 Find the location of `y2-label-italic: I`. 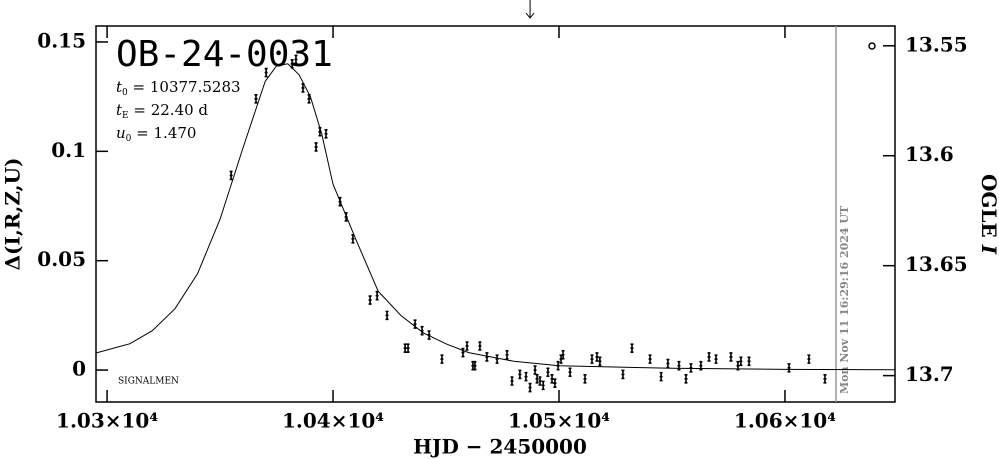

y2-label-italic: I is located at coordinates (988, 249).